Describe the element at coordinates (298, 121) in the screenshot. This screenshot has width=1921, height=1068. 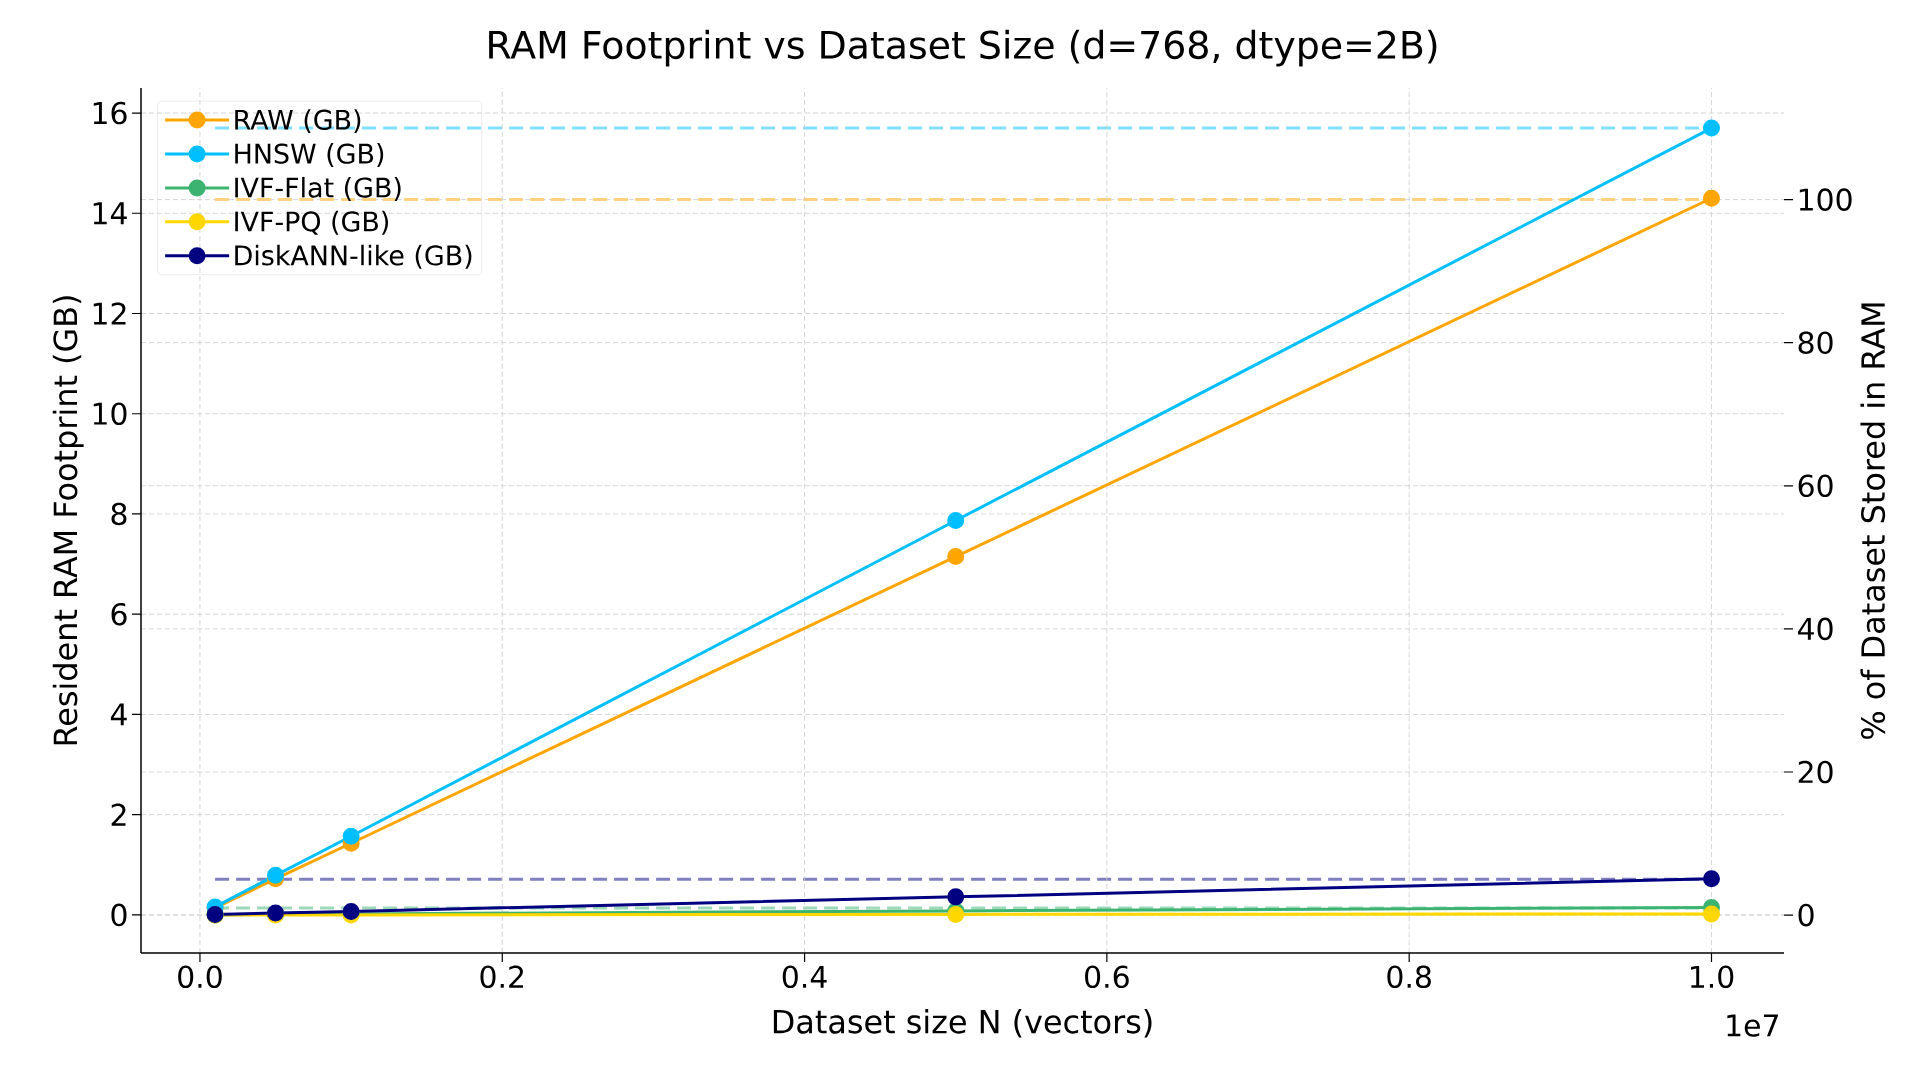
I see `legend-label: RAW (GB)` at that location.